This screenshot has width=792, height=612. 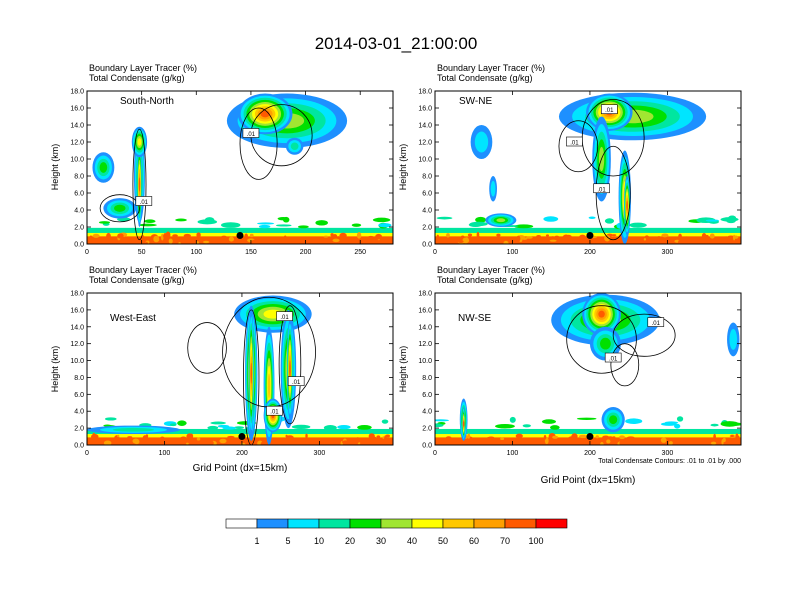 I want to click on x-axis-label: Grid Point (dx=15km), so click(x=240, y=468).